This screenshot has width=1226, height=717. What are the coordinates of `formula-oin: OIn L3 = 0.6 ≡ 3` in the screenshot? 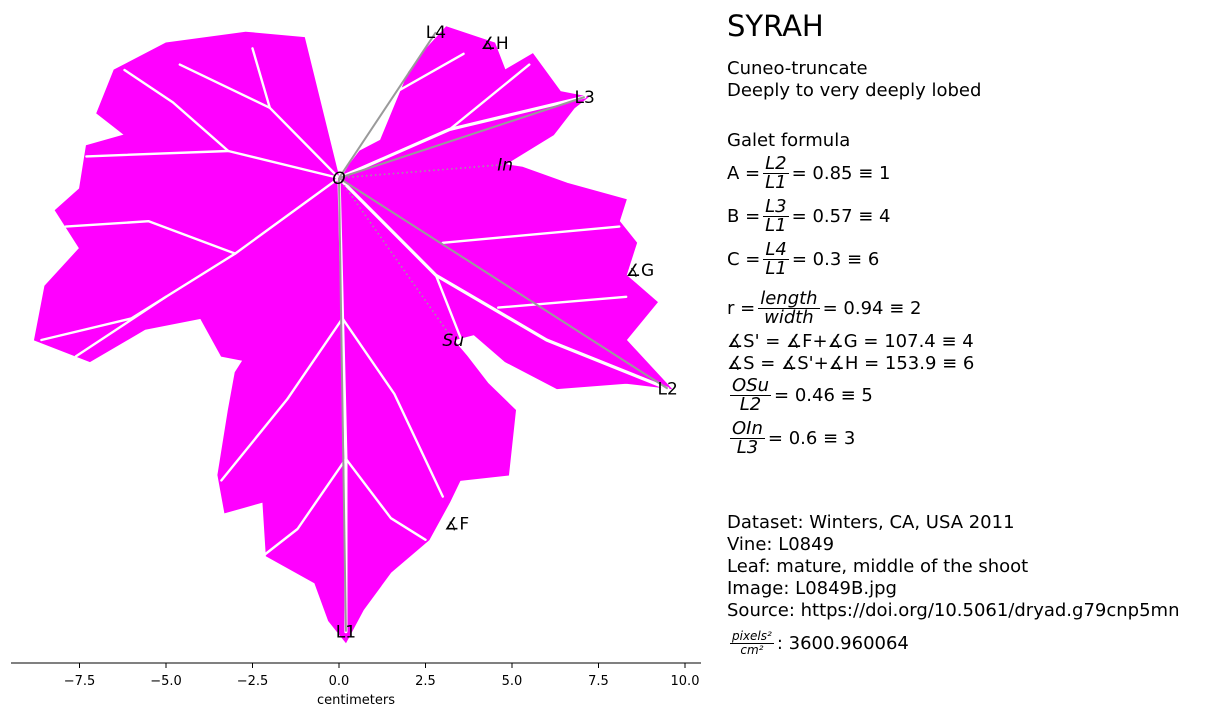 It's located at (793, 438).